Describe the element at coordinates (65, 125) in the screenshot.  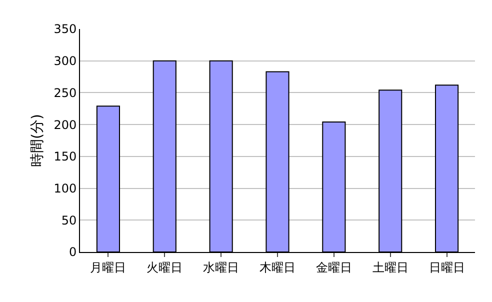
I see `y-tick-label: 200` at that location.